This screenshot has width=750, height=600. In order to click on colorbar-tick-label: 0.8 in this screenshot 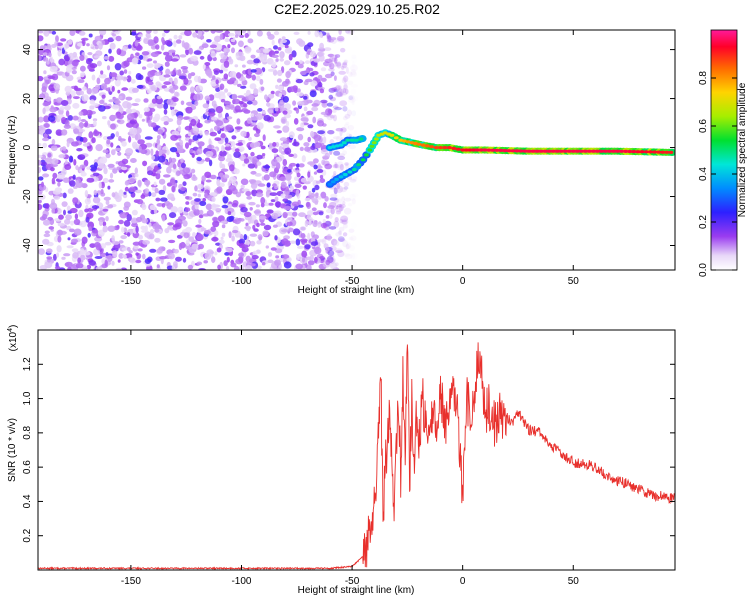, I will do `click(703, 78)`.